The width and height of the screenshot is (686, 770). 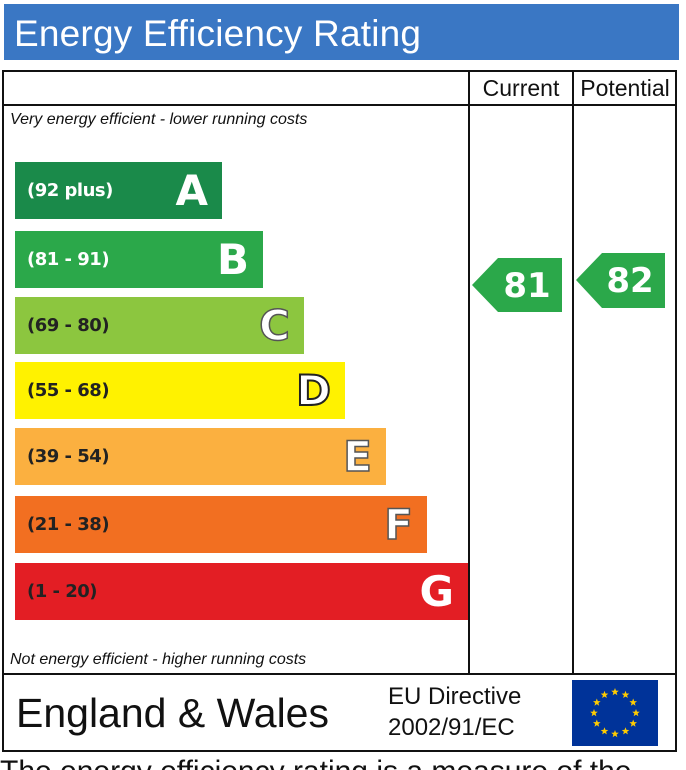 What do you see at coordinates (70, 190) in the screenshot?
I see `band-a-range: (92 plus)` at bounding box center [70, 190].